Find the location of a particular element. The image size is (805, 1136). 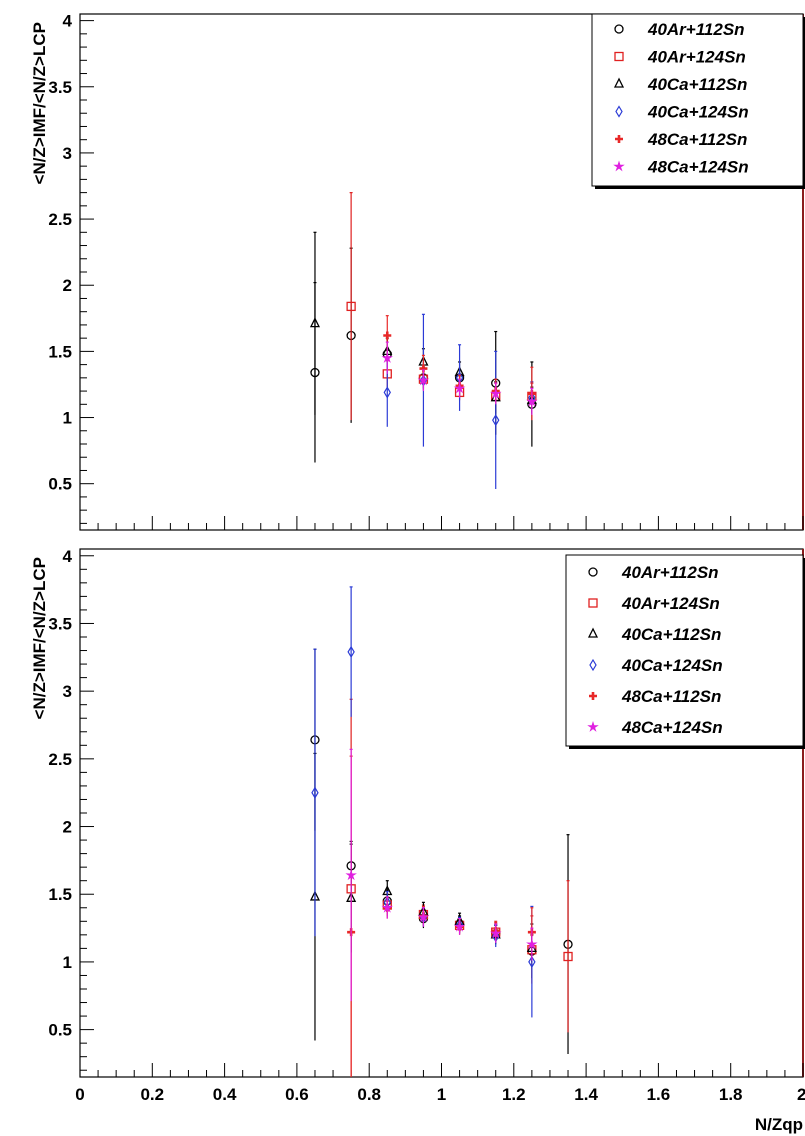

x-tick-label: 0.4 is located at coordinates (225, 1094).